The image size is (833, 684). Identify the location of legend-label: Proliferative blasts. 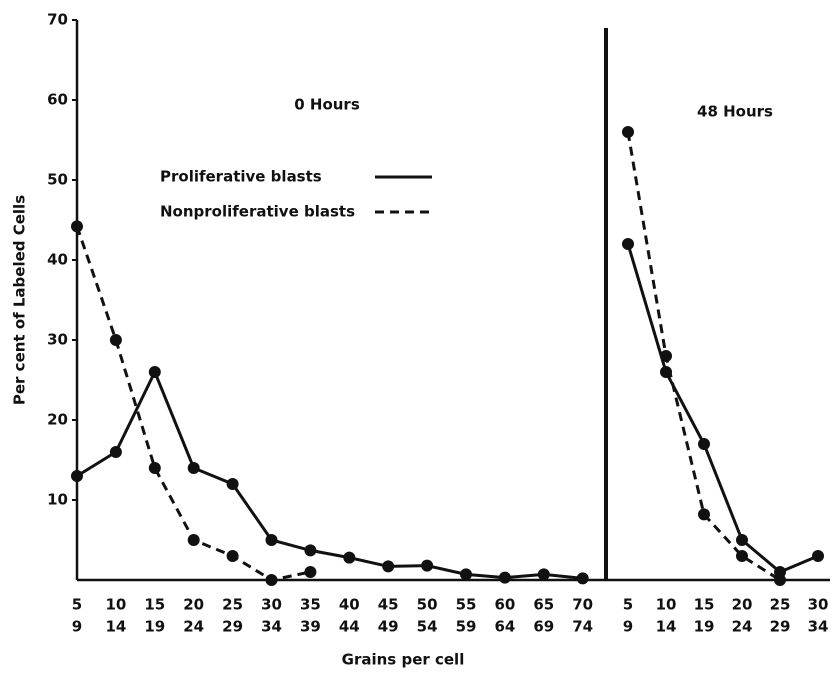
(241, 177).